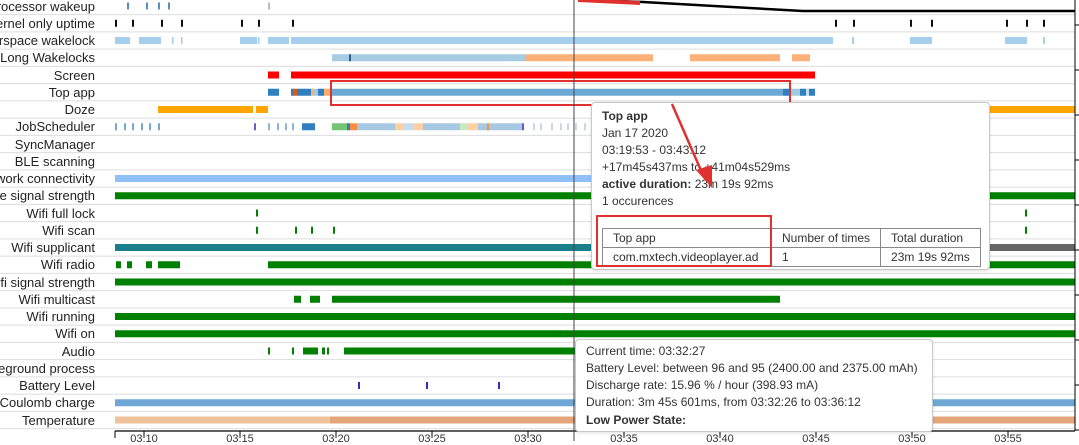 Image resolution: width=1079 pixels, height=445 pixels. What do you see at coordinates (58, 420) in the screenshot?
I see `row-label: Temperature` at bounding box center [58, 420].